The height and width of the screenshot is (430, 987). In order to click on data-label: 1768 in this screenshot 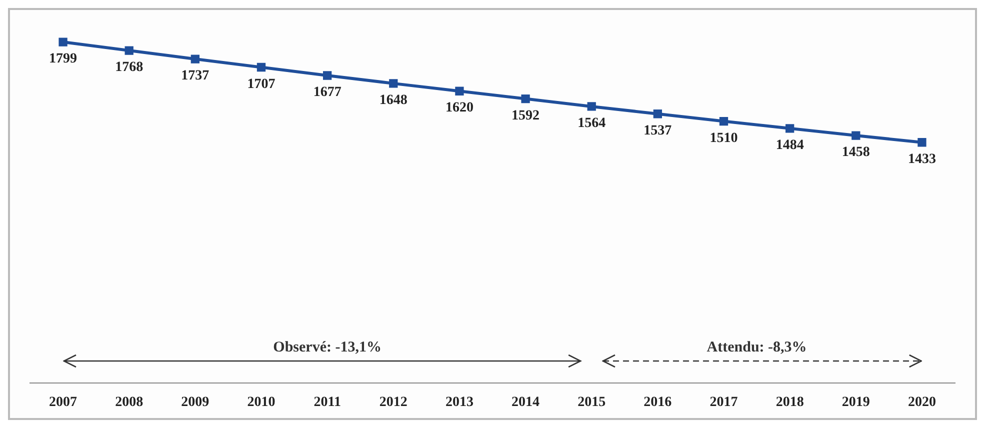, I will do `click(129, 68)`.